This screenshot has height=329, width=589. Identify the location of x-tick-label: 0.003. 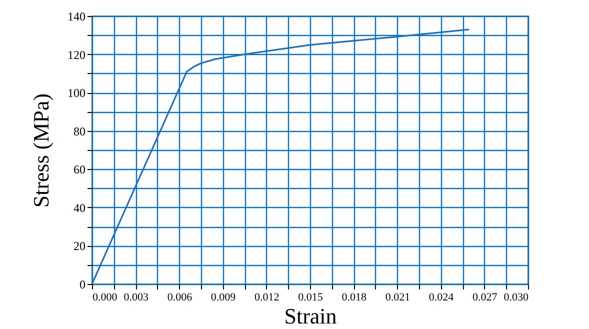
(136, 298).